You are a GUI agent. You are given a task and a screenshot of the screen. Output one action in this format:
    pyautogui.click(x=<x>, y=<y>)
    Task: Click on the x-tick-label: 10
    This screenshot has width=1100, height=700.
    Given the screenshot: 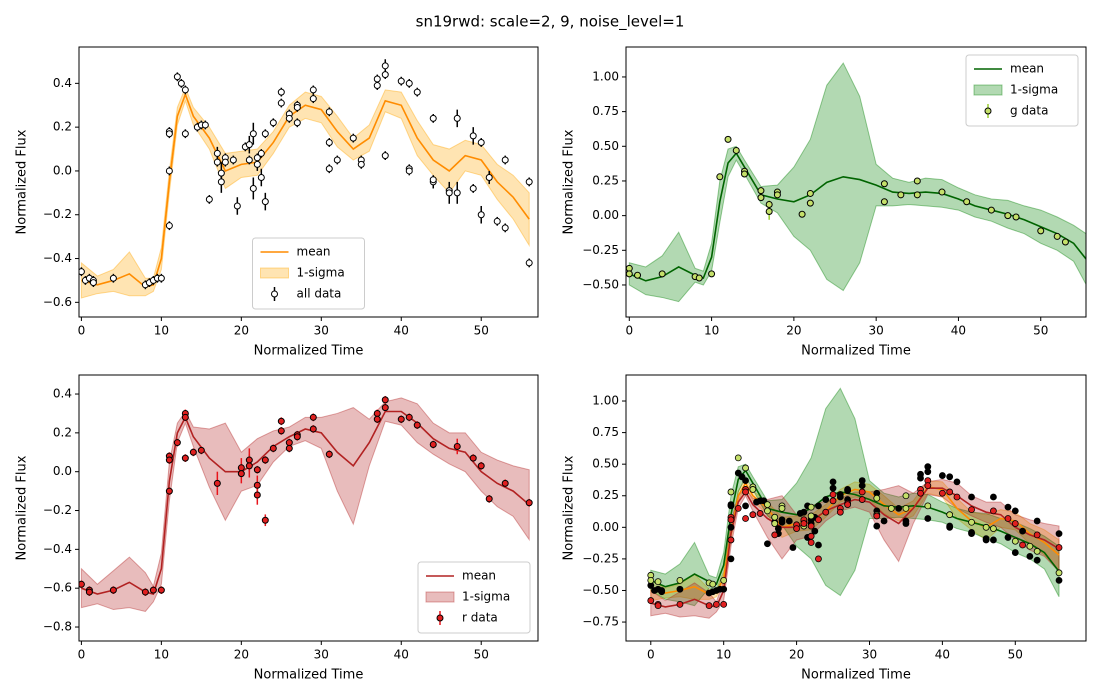 What is the action you would take?
    pyautogui.click(x=723, y=655)
    